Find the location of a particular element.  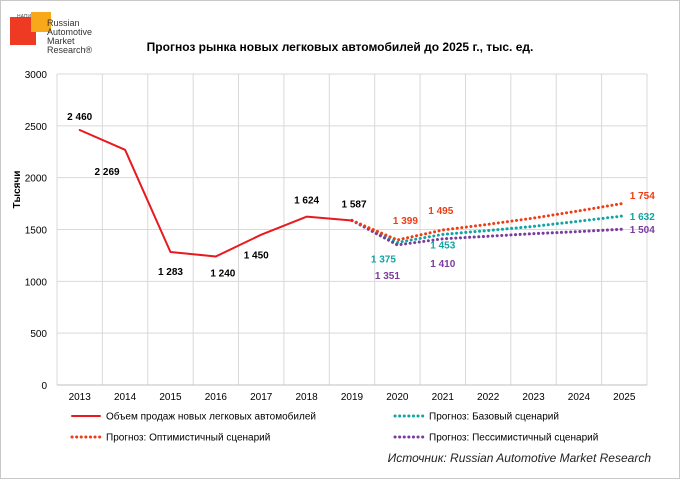

legend-label: Прогноз: Пессимистичный сценарий is located at coordinates (513, 438).